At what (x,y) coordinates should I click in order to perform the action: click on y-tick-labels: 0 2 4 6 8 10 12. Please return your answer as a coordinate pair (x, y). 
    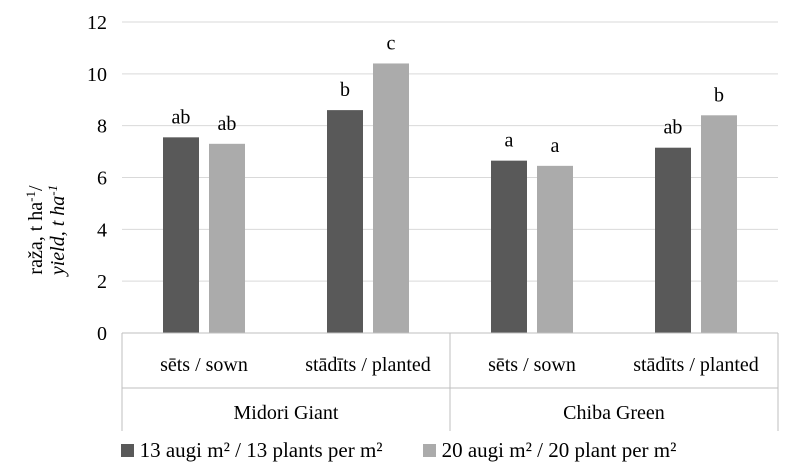
    Looking at the image, I should click on (97, 178).